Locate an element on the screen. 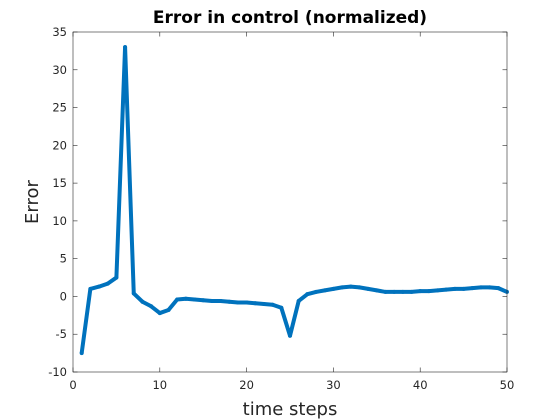 The image size is (560, 420). y-tick-label: -5 is located at coordinates (61, 334).